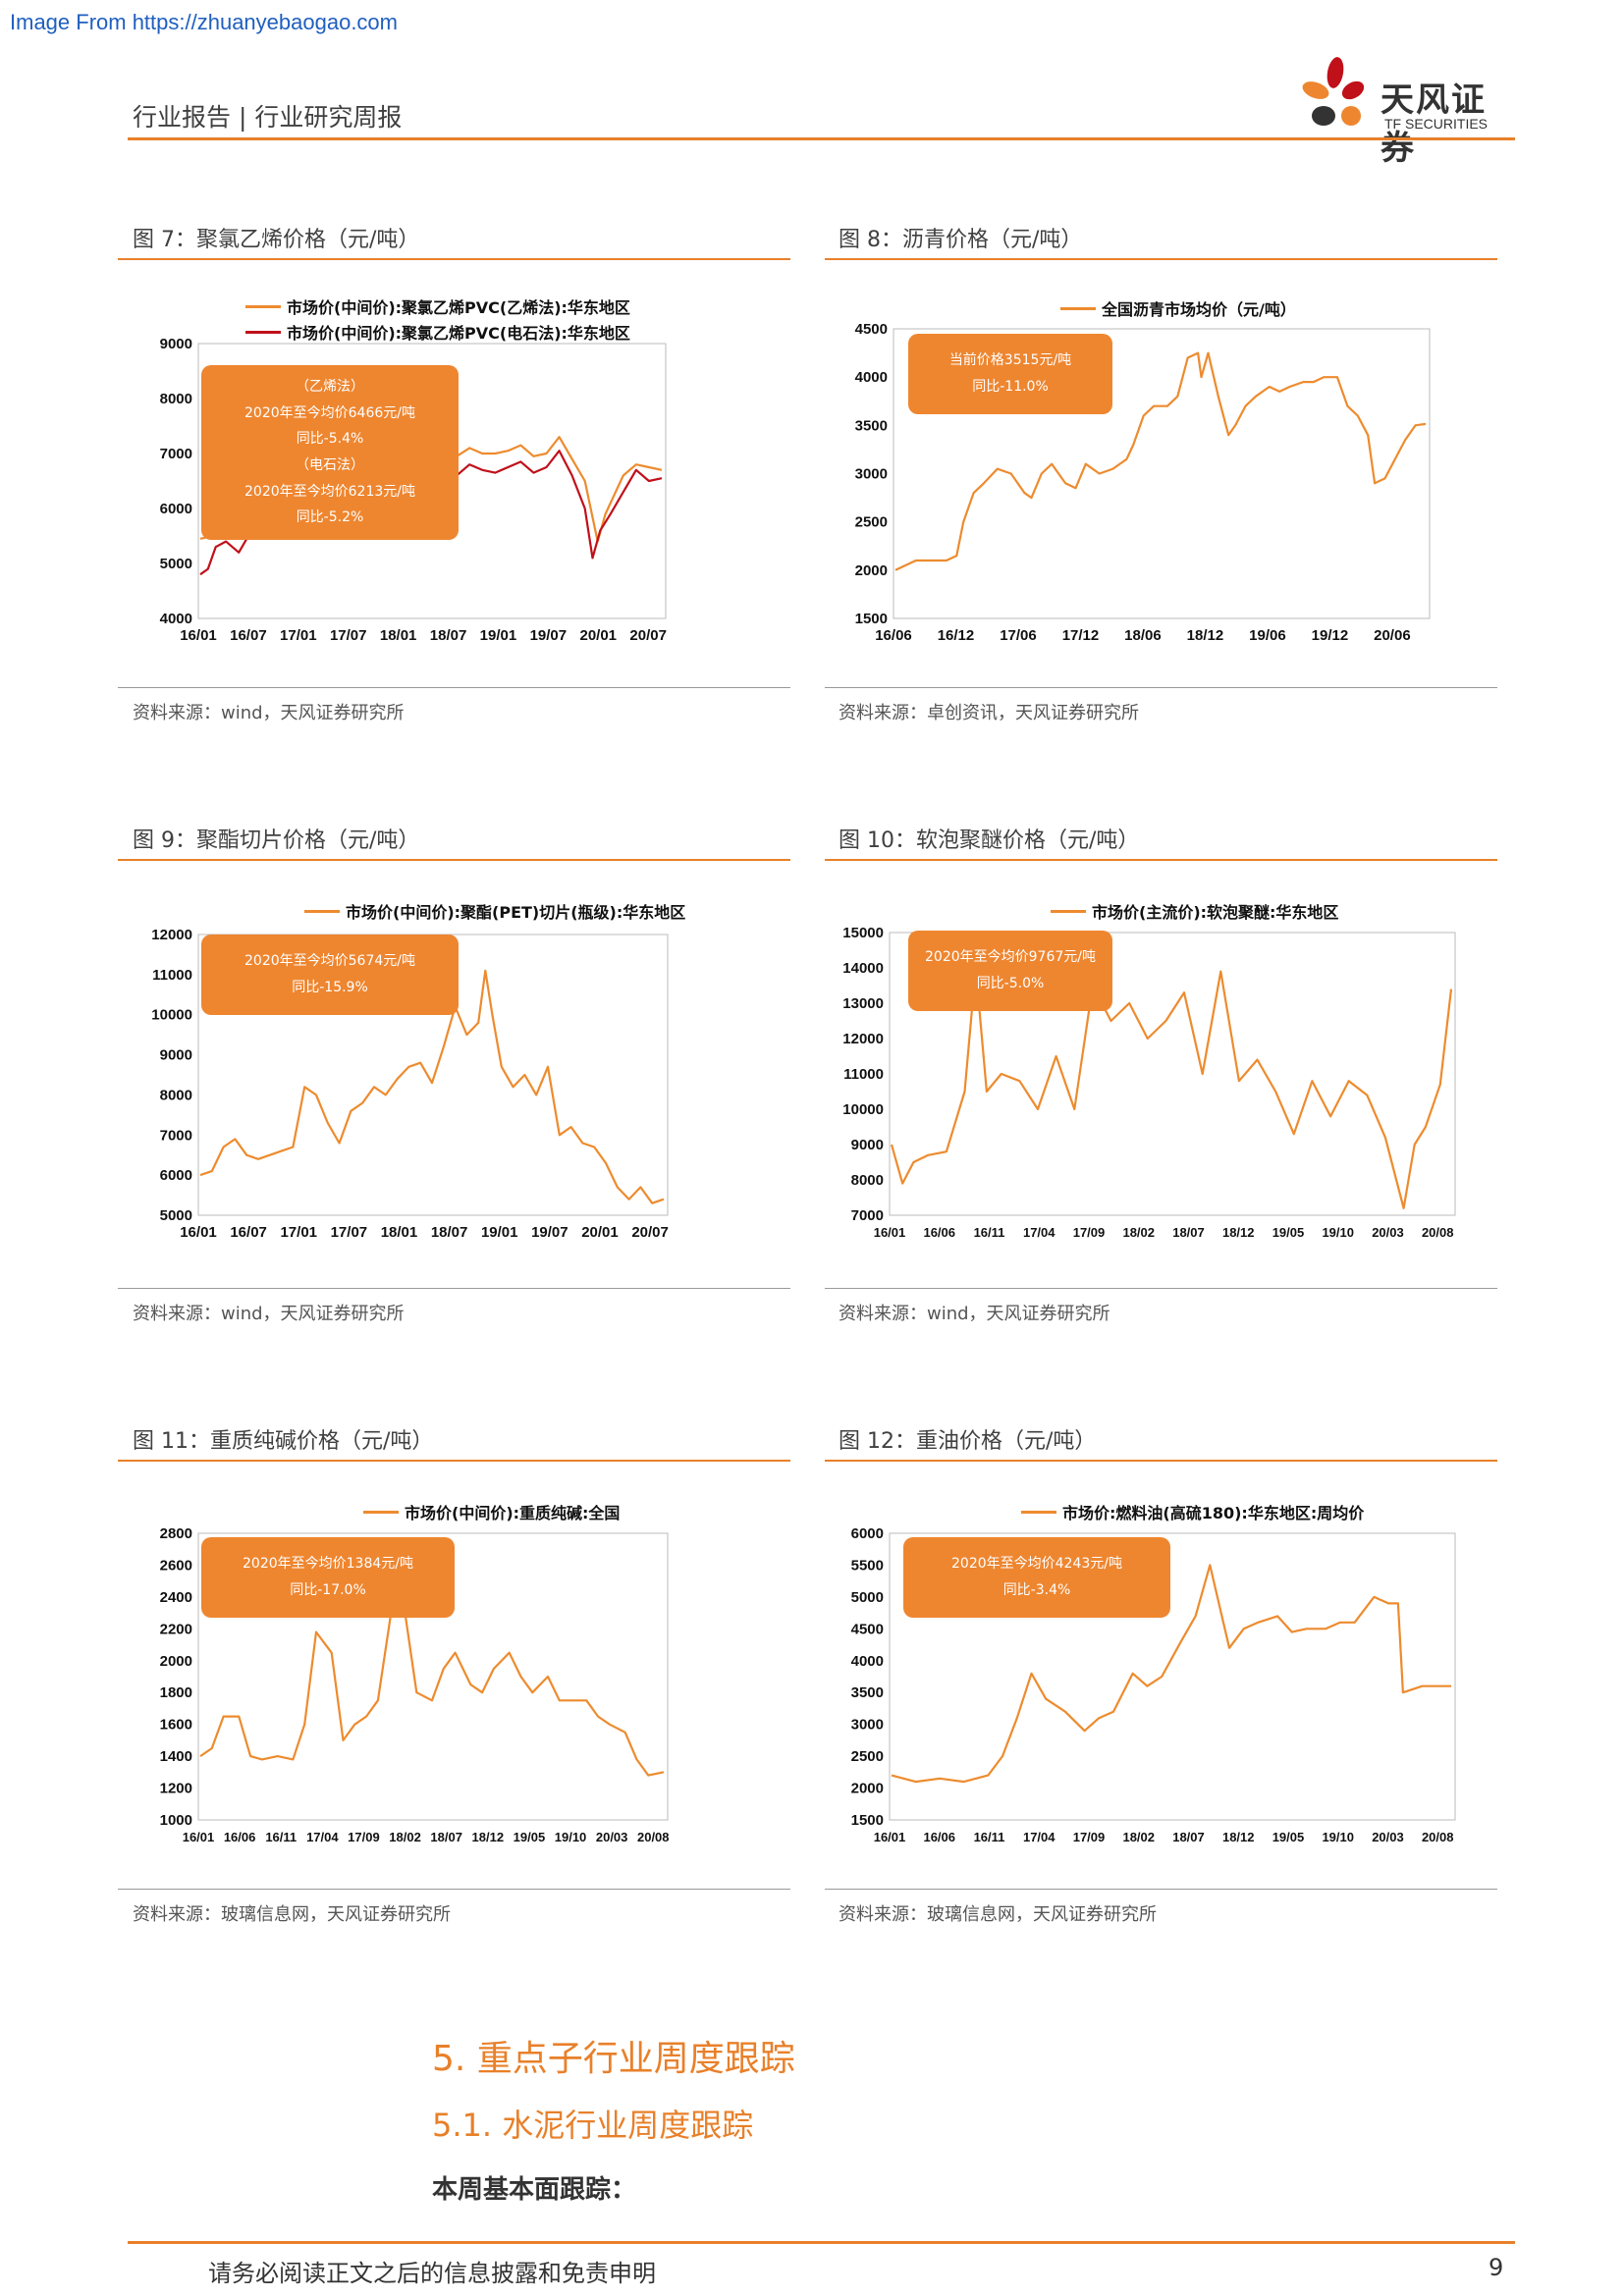  What do you see at coordinates (176, 1789) in the screenshot?
I see `y-tick-label: 1200` at bounding box center [176, 1789].